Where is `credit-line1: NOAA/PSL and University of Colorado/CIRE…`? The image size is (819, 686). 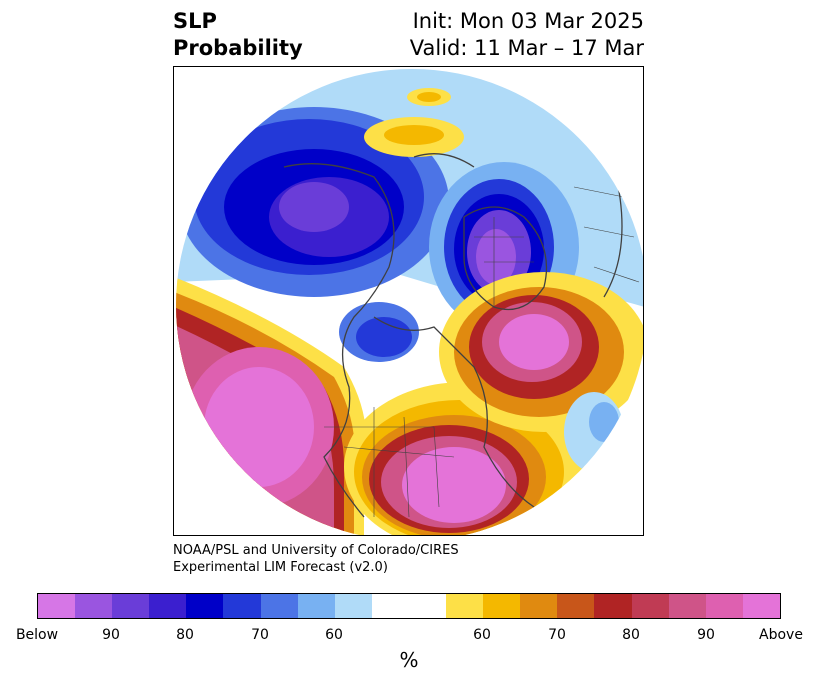
credit-line1: NOAA/PSL and University of Colorado/CIRE… is located at coordinates (316, 550).